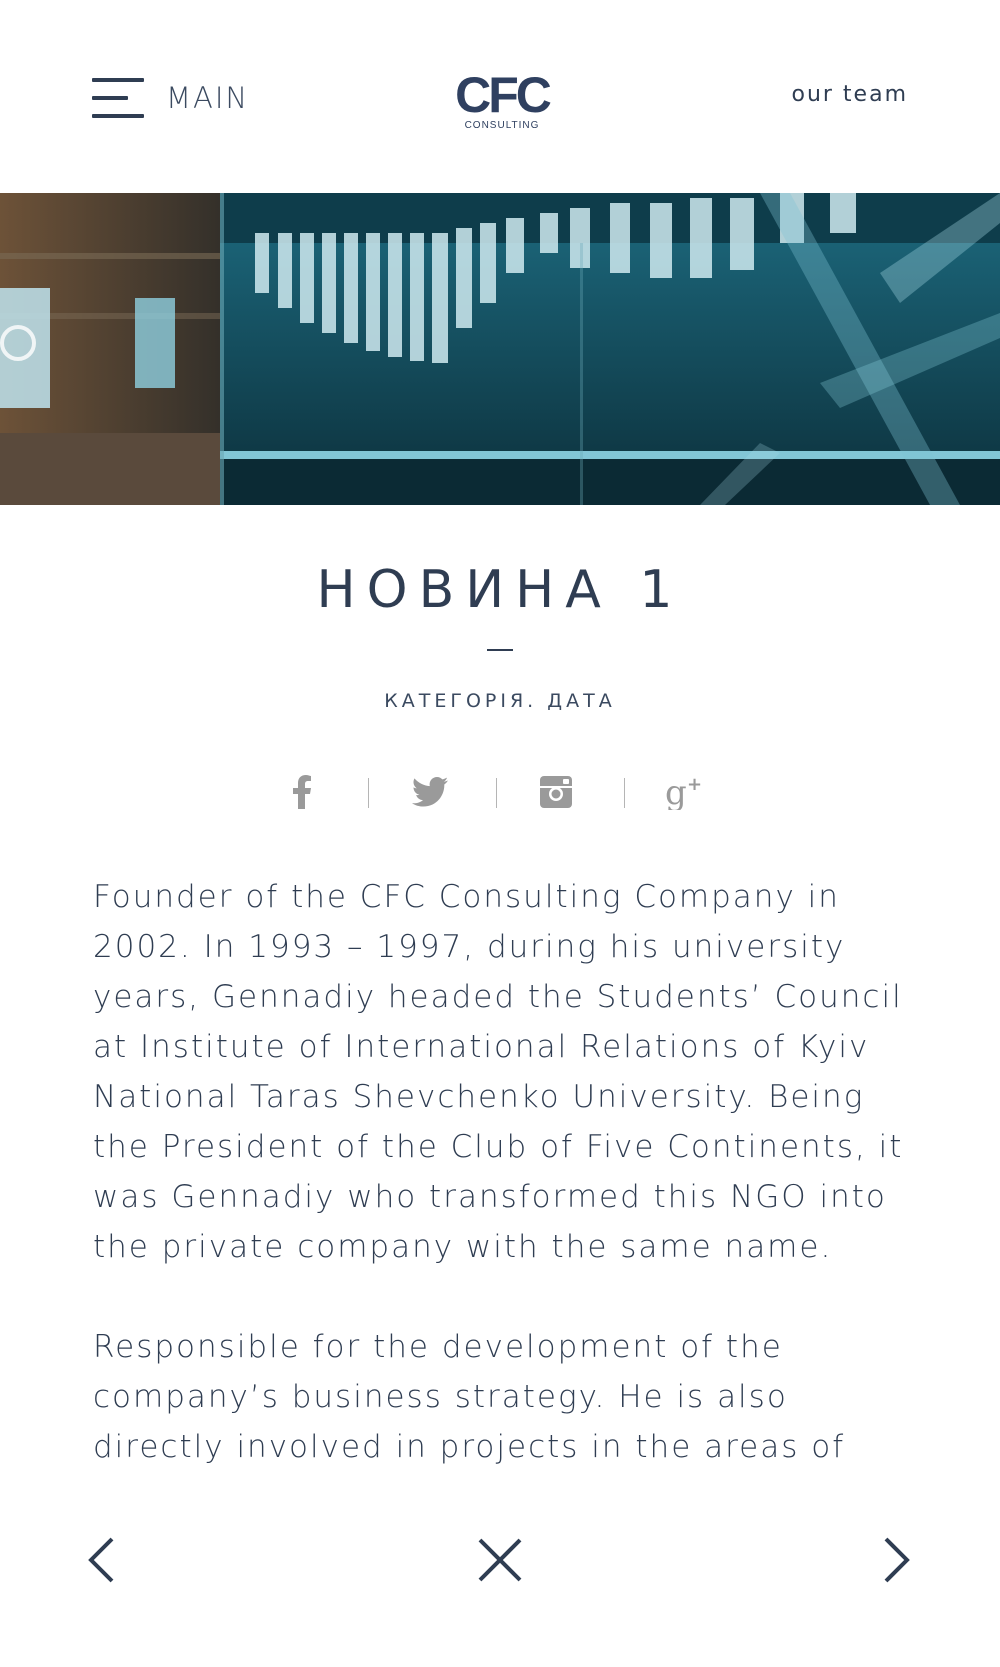 This screenshot has height=1667, width=1000. Describe the element at coordinates (500, 590) in the screenshot. I see `article-title: НОВИНА 1` at that location.